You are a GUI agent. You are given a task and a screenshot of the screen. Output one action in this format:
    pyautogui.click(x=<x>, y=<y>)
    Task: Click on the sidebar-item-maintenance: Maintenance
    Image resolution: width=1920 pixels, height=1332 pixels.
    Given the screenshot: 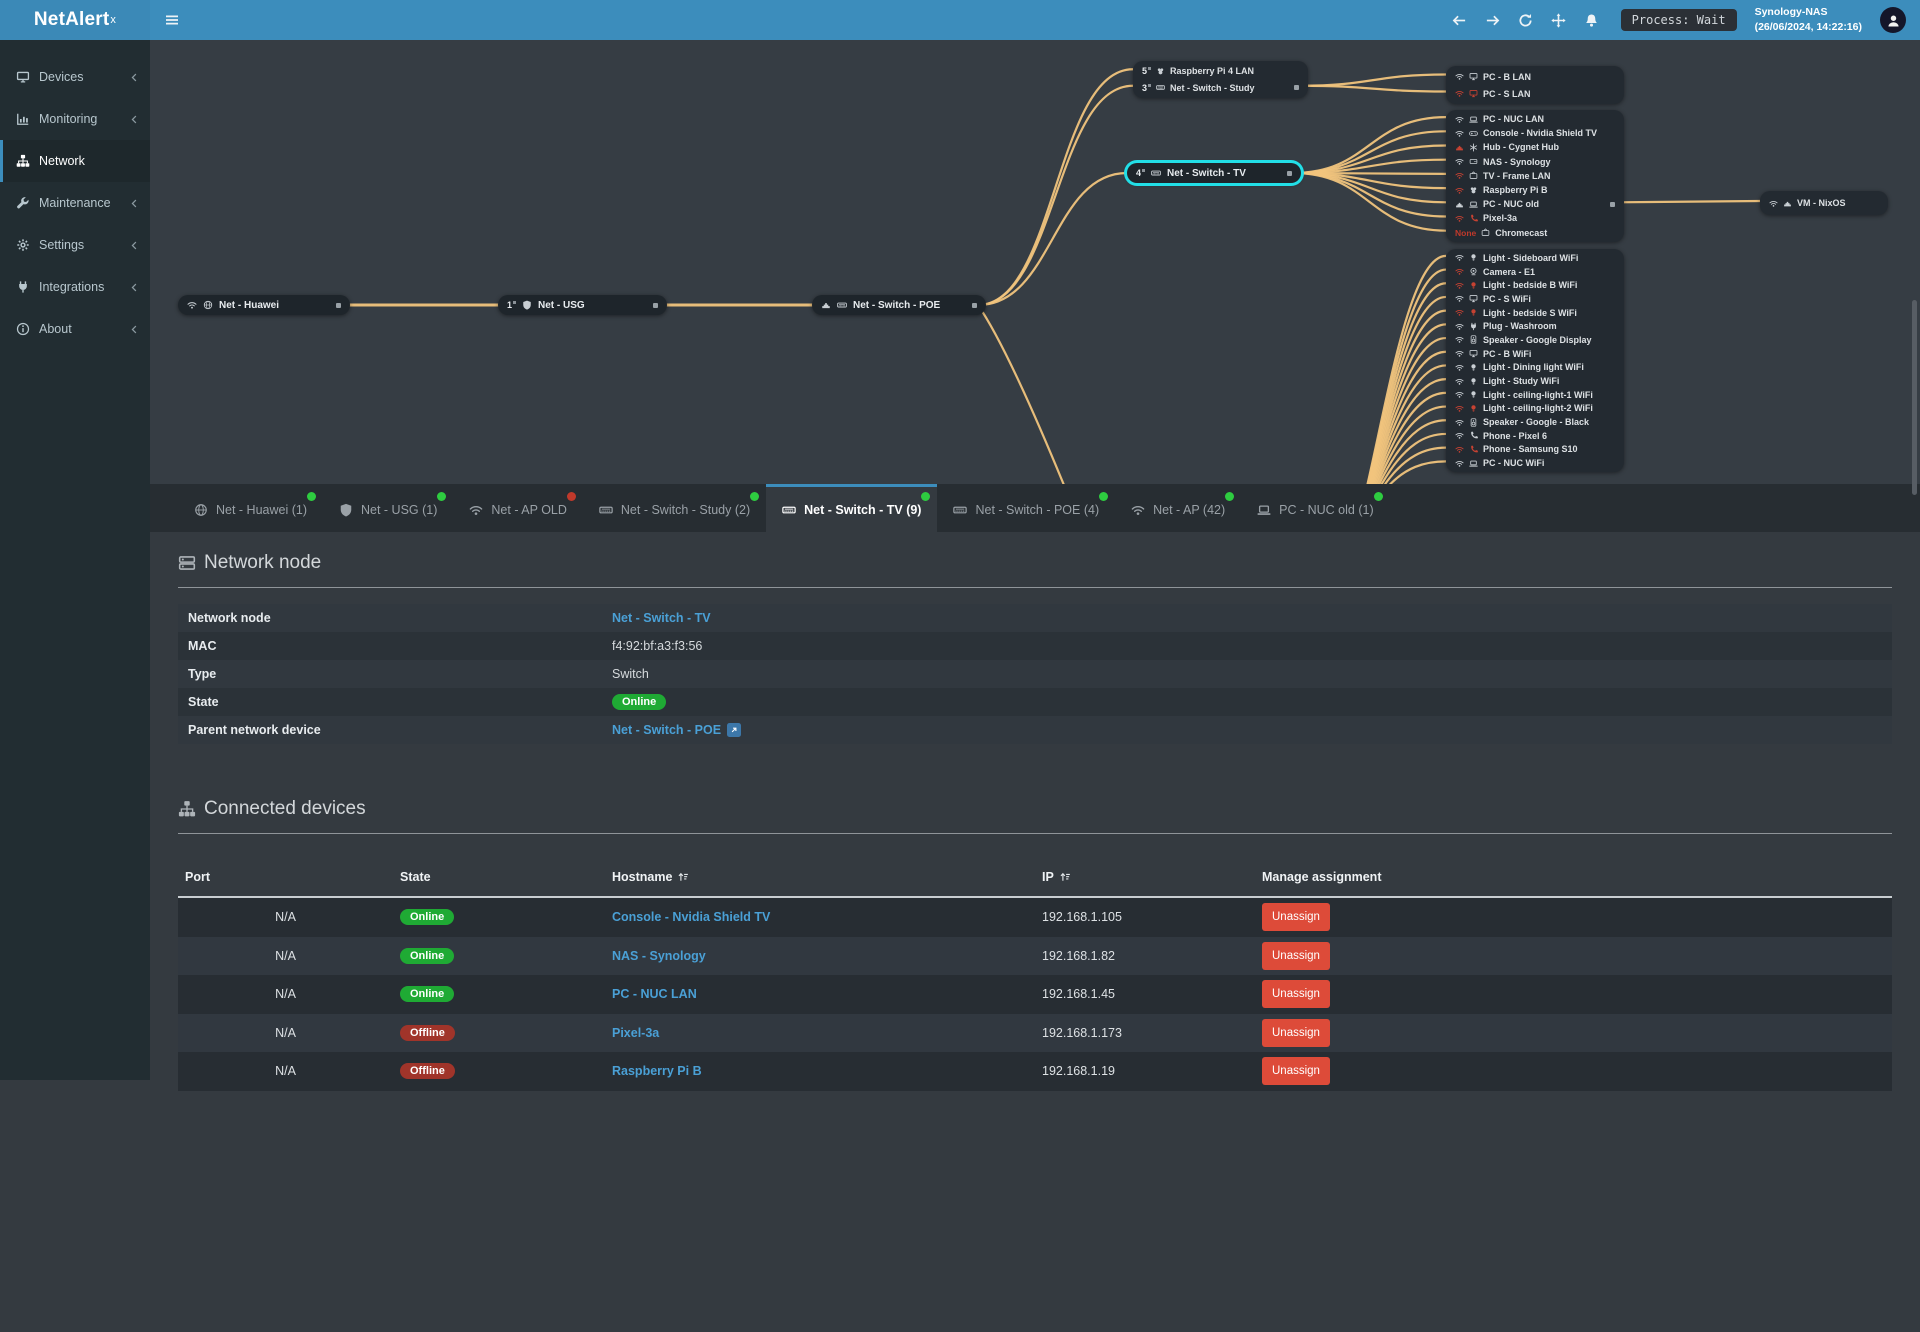 What is the action you would take?
    pyautogui.click(x=75, y=203)
    